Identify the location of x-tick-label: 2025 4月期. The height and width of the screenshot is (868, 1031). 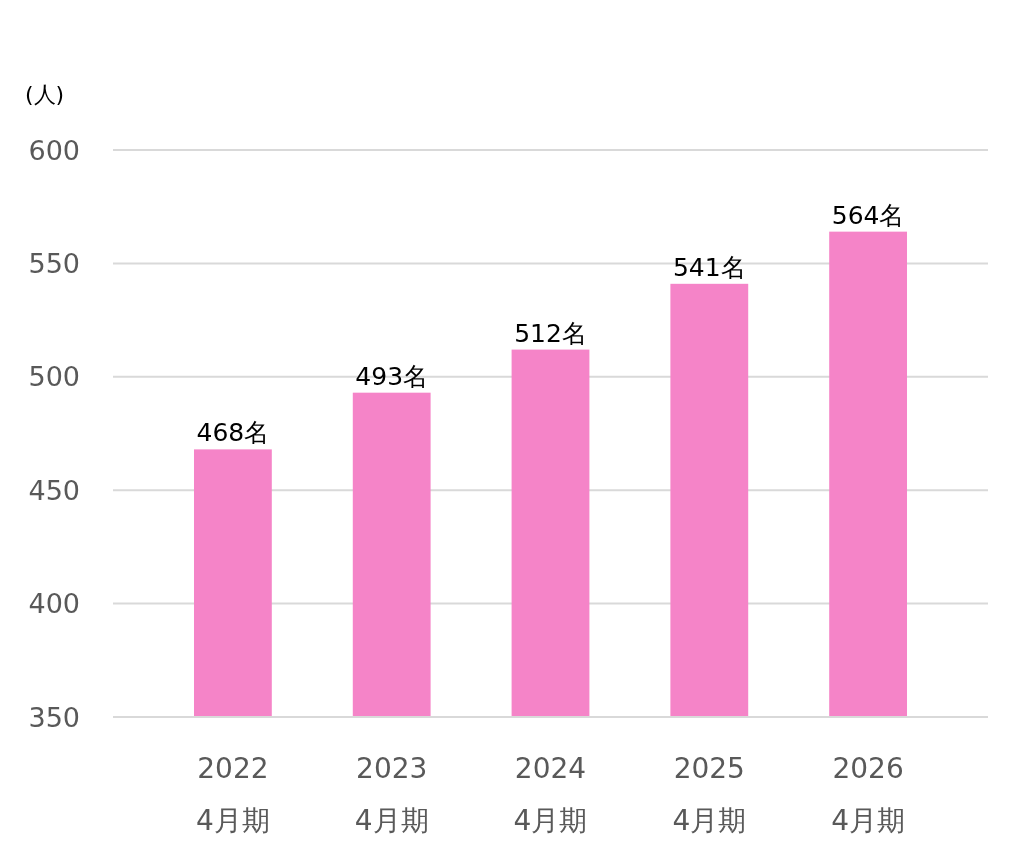
(709, 794).